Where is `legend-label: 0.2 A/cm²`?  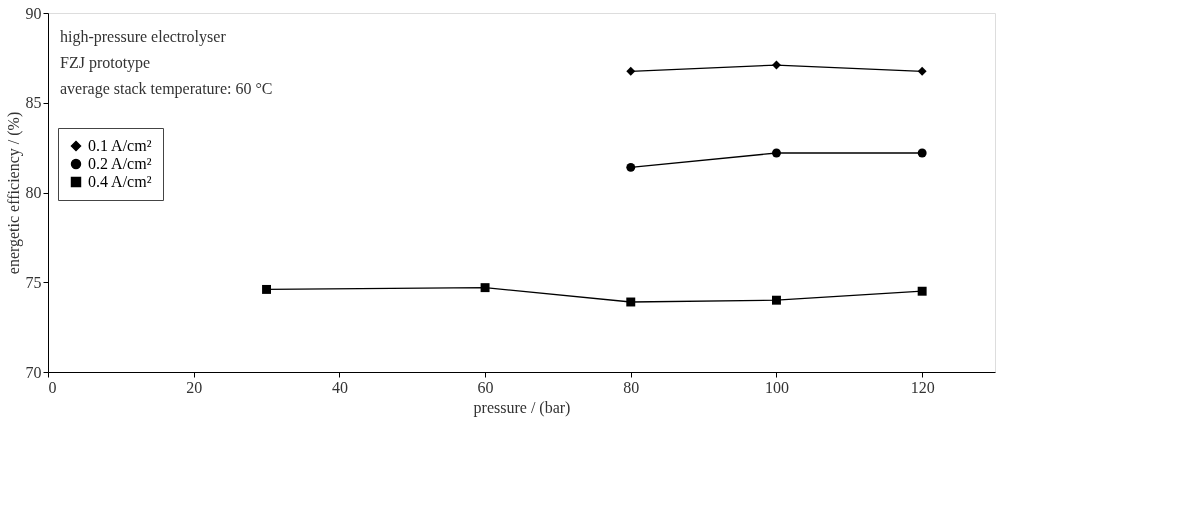 legend-label: 0.2 A/cm² is located at coordinates (120, 163).